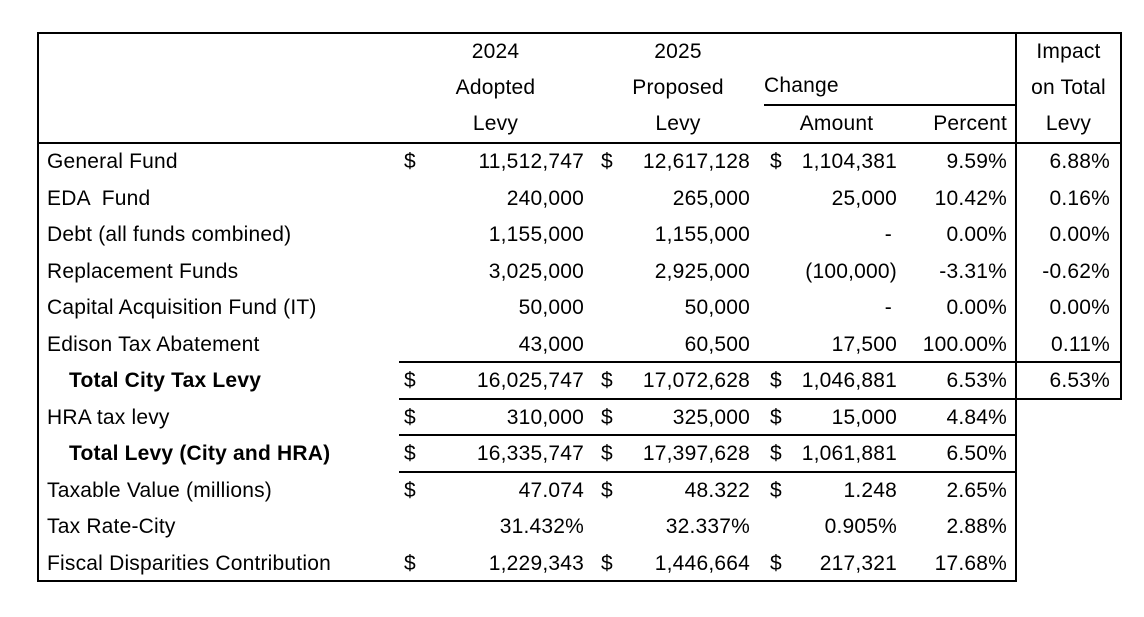 This screenshot has height=617, width=1144. What do you see at coordinates (836, 123) in the screenshot?
I see `header-amount-label: Amount` at bounding box center [836, 123].